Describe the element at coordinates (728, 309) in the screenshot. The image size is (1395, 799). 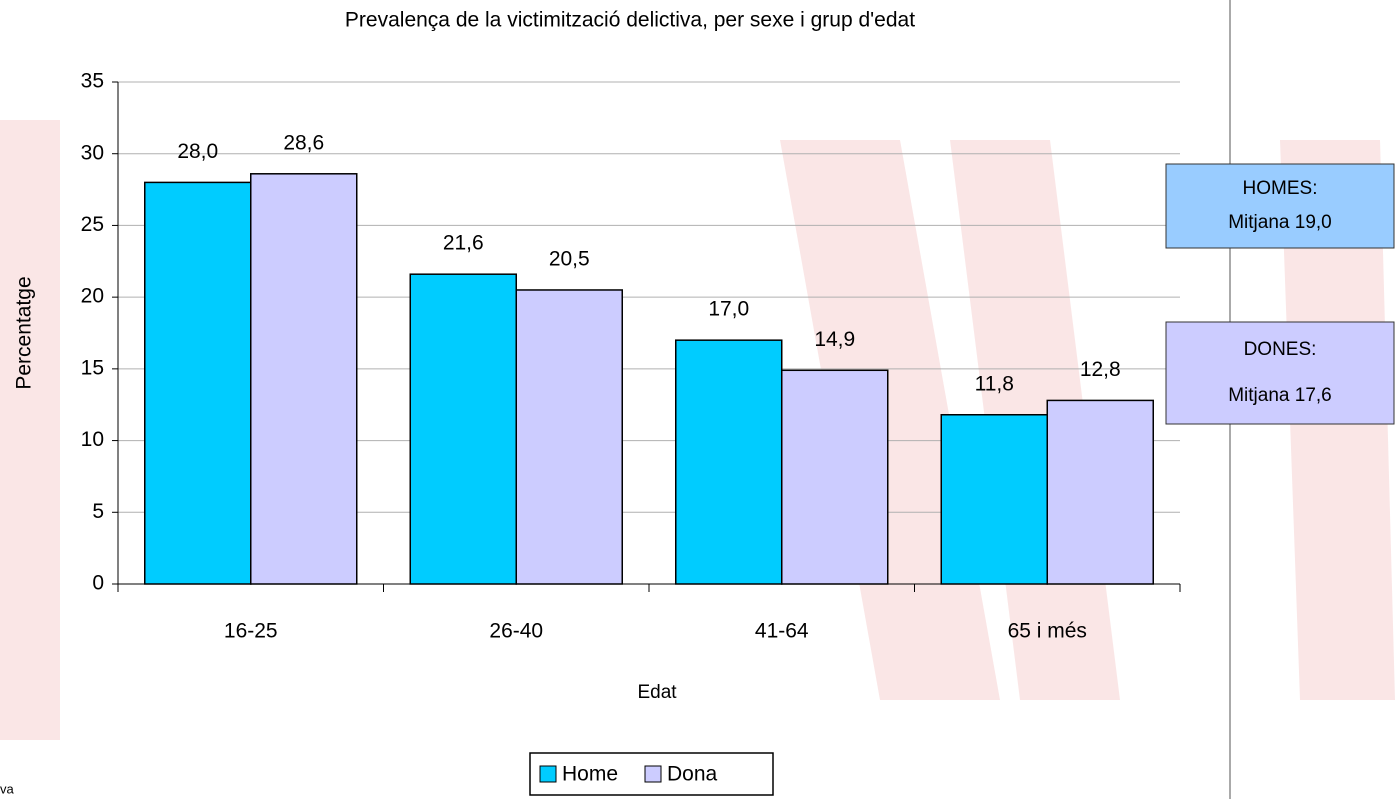
I see `value-label: 17,0` at that location.